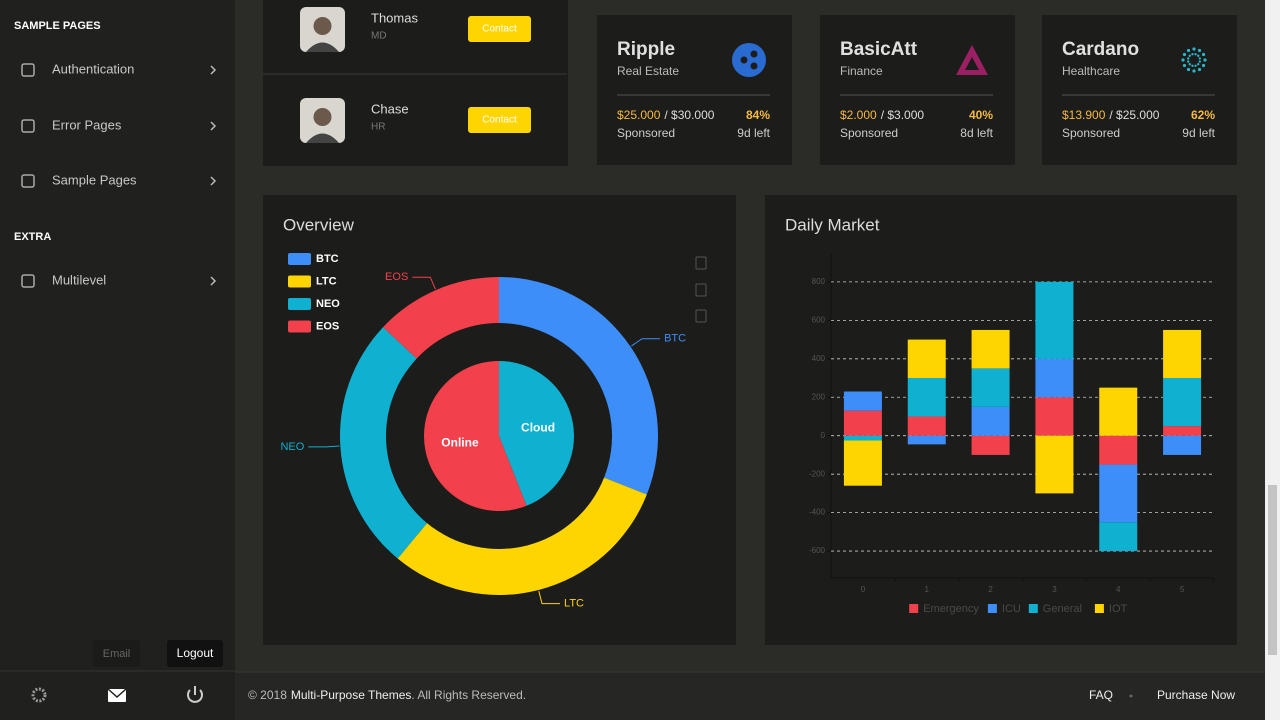 This screenshot has width=1280, height=720. What do you see at coordinates (817, 550) in the screenshot?
I see `y-tick-label: -600` at bounding box center [817, 550].